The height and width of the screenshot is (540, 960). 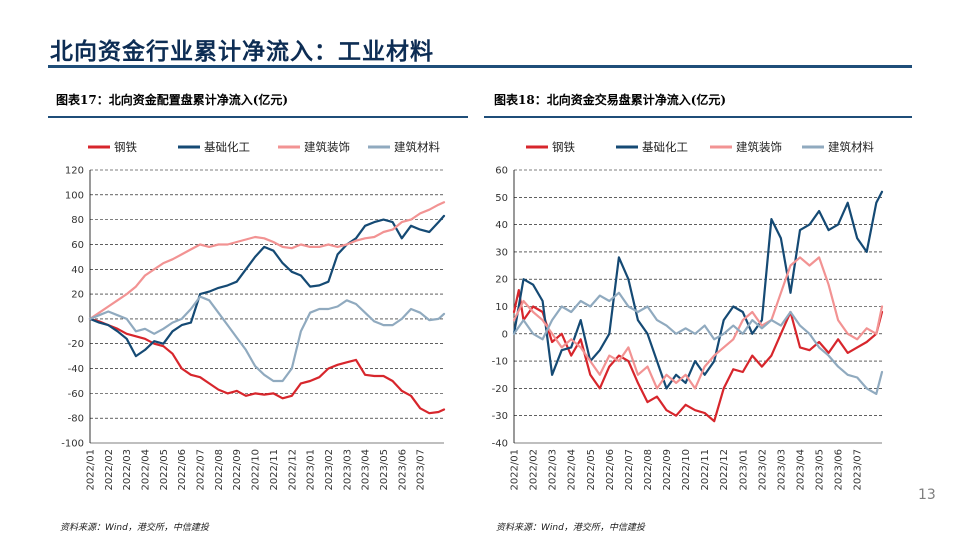 I want to click on page-number: 13, so click(x=927, y=495).